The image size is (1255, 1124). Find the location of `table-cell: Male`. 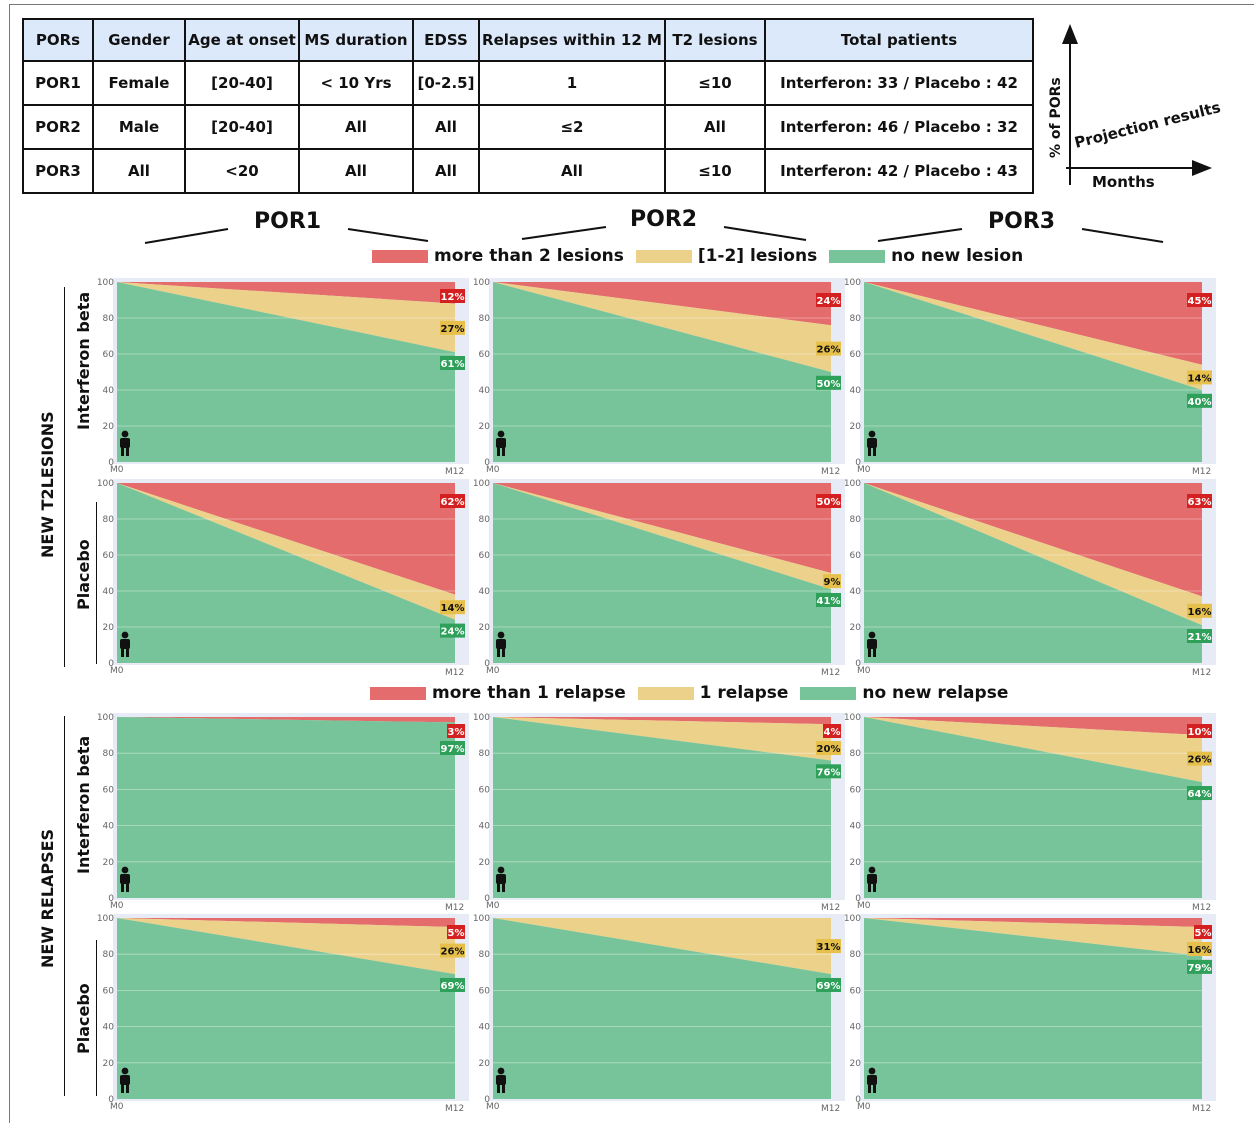

table-cell: Male is located at coordinates (139, 127).